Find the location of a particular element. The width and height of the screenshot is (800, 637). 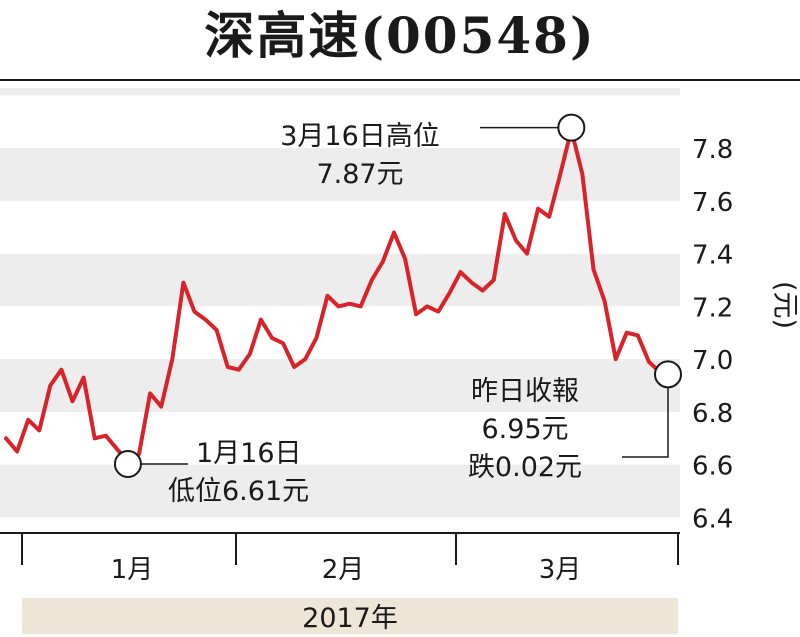

y-tick-label: 6.4 is located at coordinates (712, 519).